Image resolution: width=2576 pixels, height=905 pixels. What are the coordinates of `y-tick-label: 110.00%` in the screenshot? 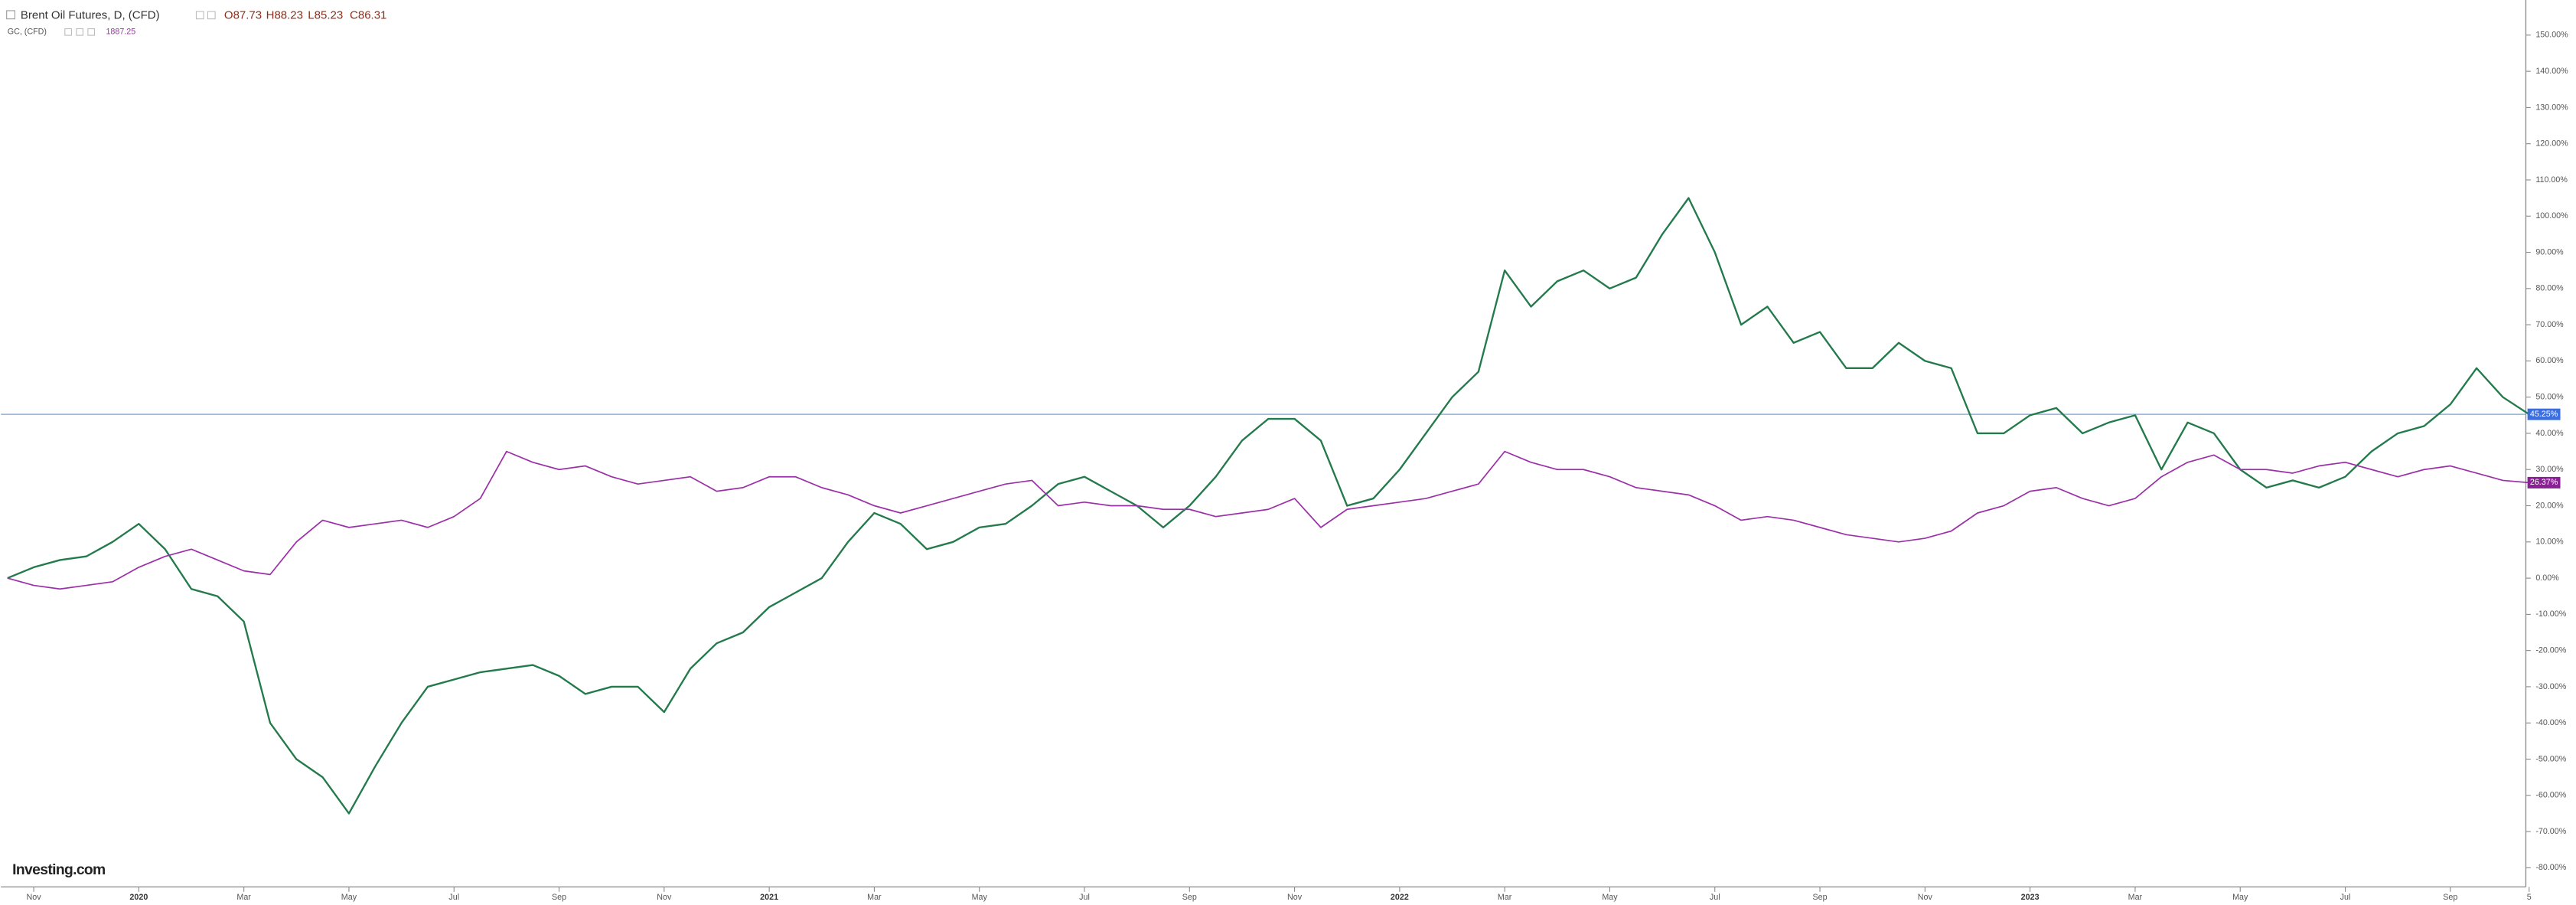 It's located at (2551, 180).